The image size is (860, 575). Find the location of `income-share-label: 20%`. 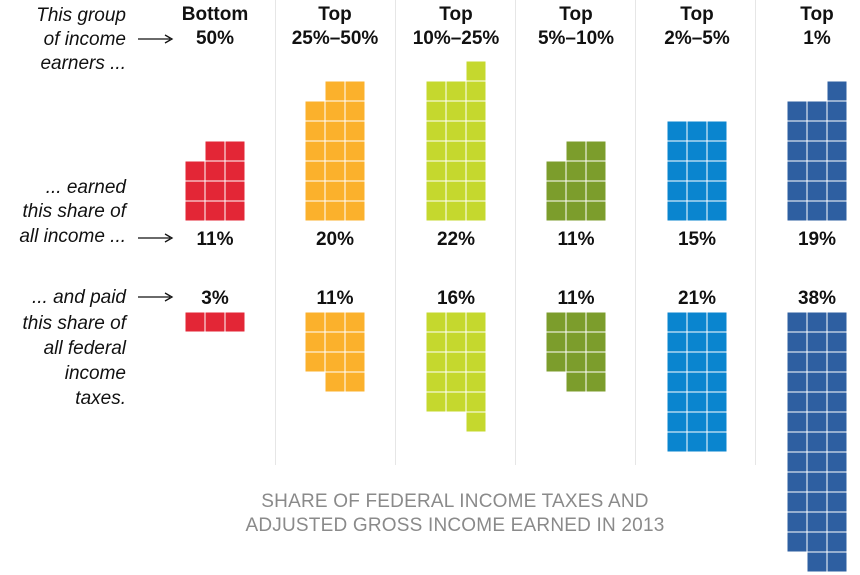

income-share-label: 20% is located at coordinates (335, 239).